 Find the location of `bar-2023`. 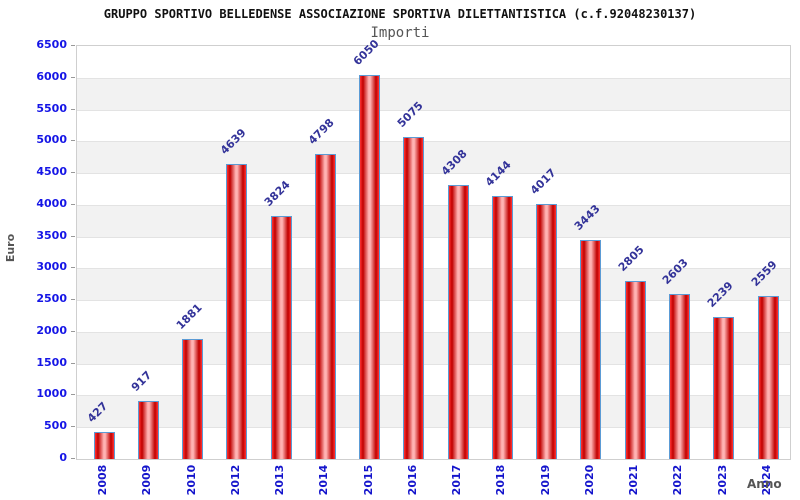

bar-2023 is located at coordinates (724, 387).